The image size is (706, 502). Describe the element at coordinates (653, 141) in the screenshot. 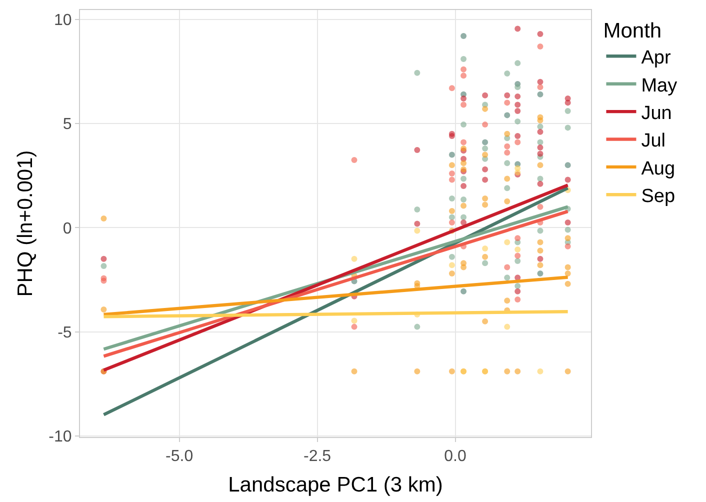

I see `legend-label: Jul` at that location.